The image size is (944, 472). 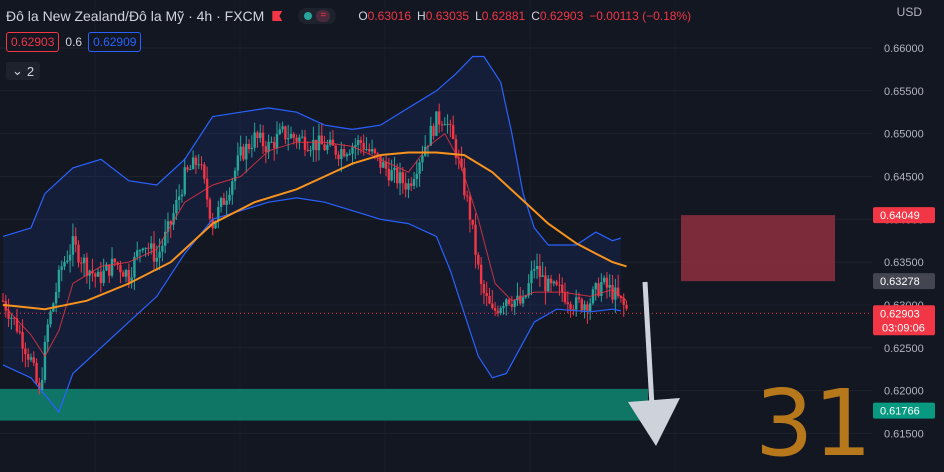 What do you see at coordinates (654, 363) in the screenshot?
I see `down-arrow-drawing` at bounding box center [654, 363].